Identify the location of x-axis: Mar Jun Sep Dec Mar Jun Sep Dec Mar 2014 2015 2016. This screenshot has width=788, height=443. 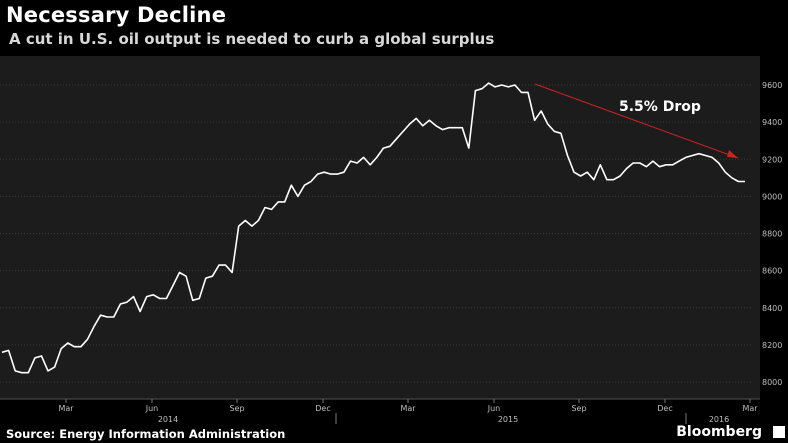
(380, 411).